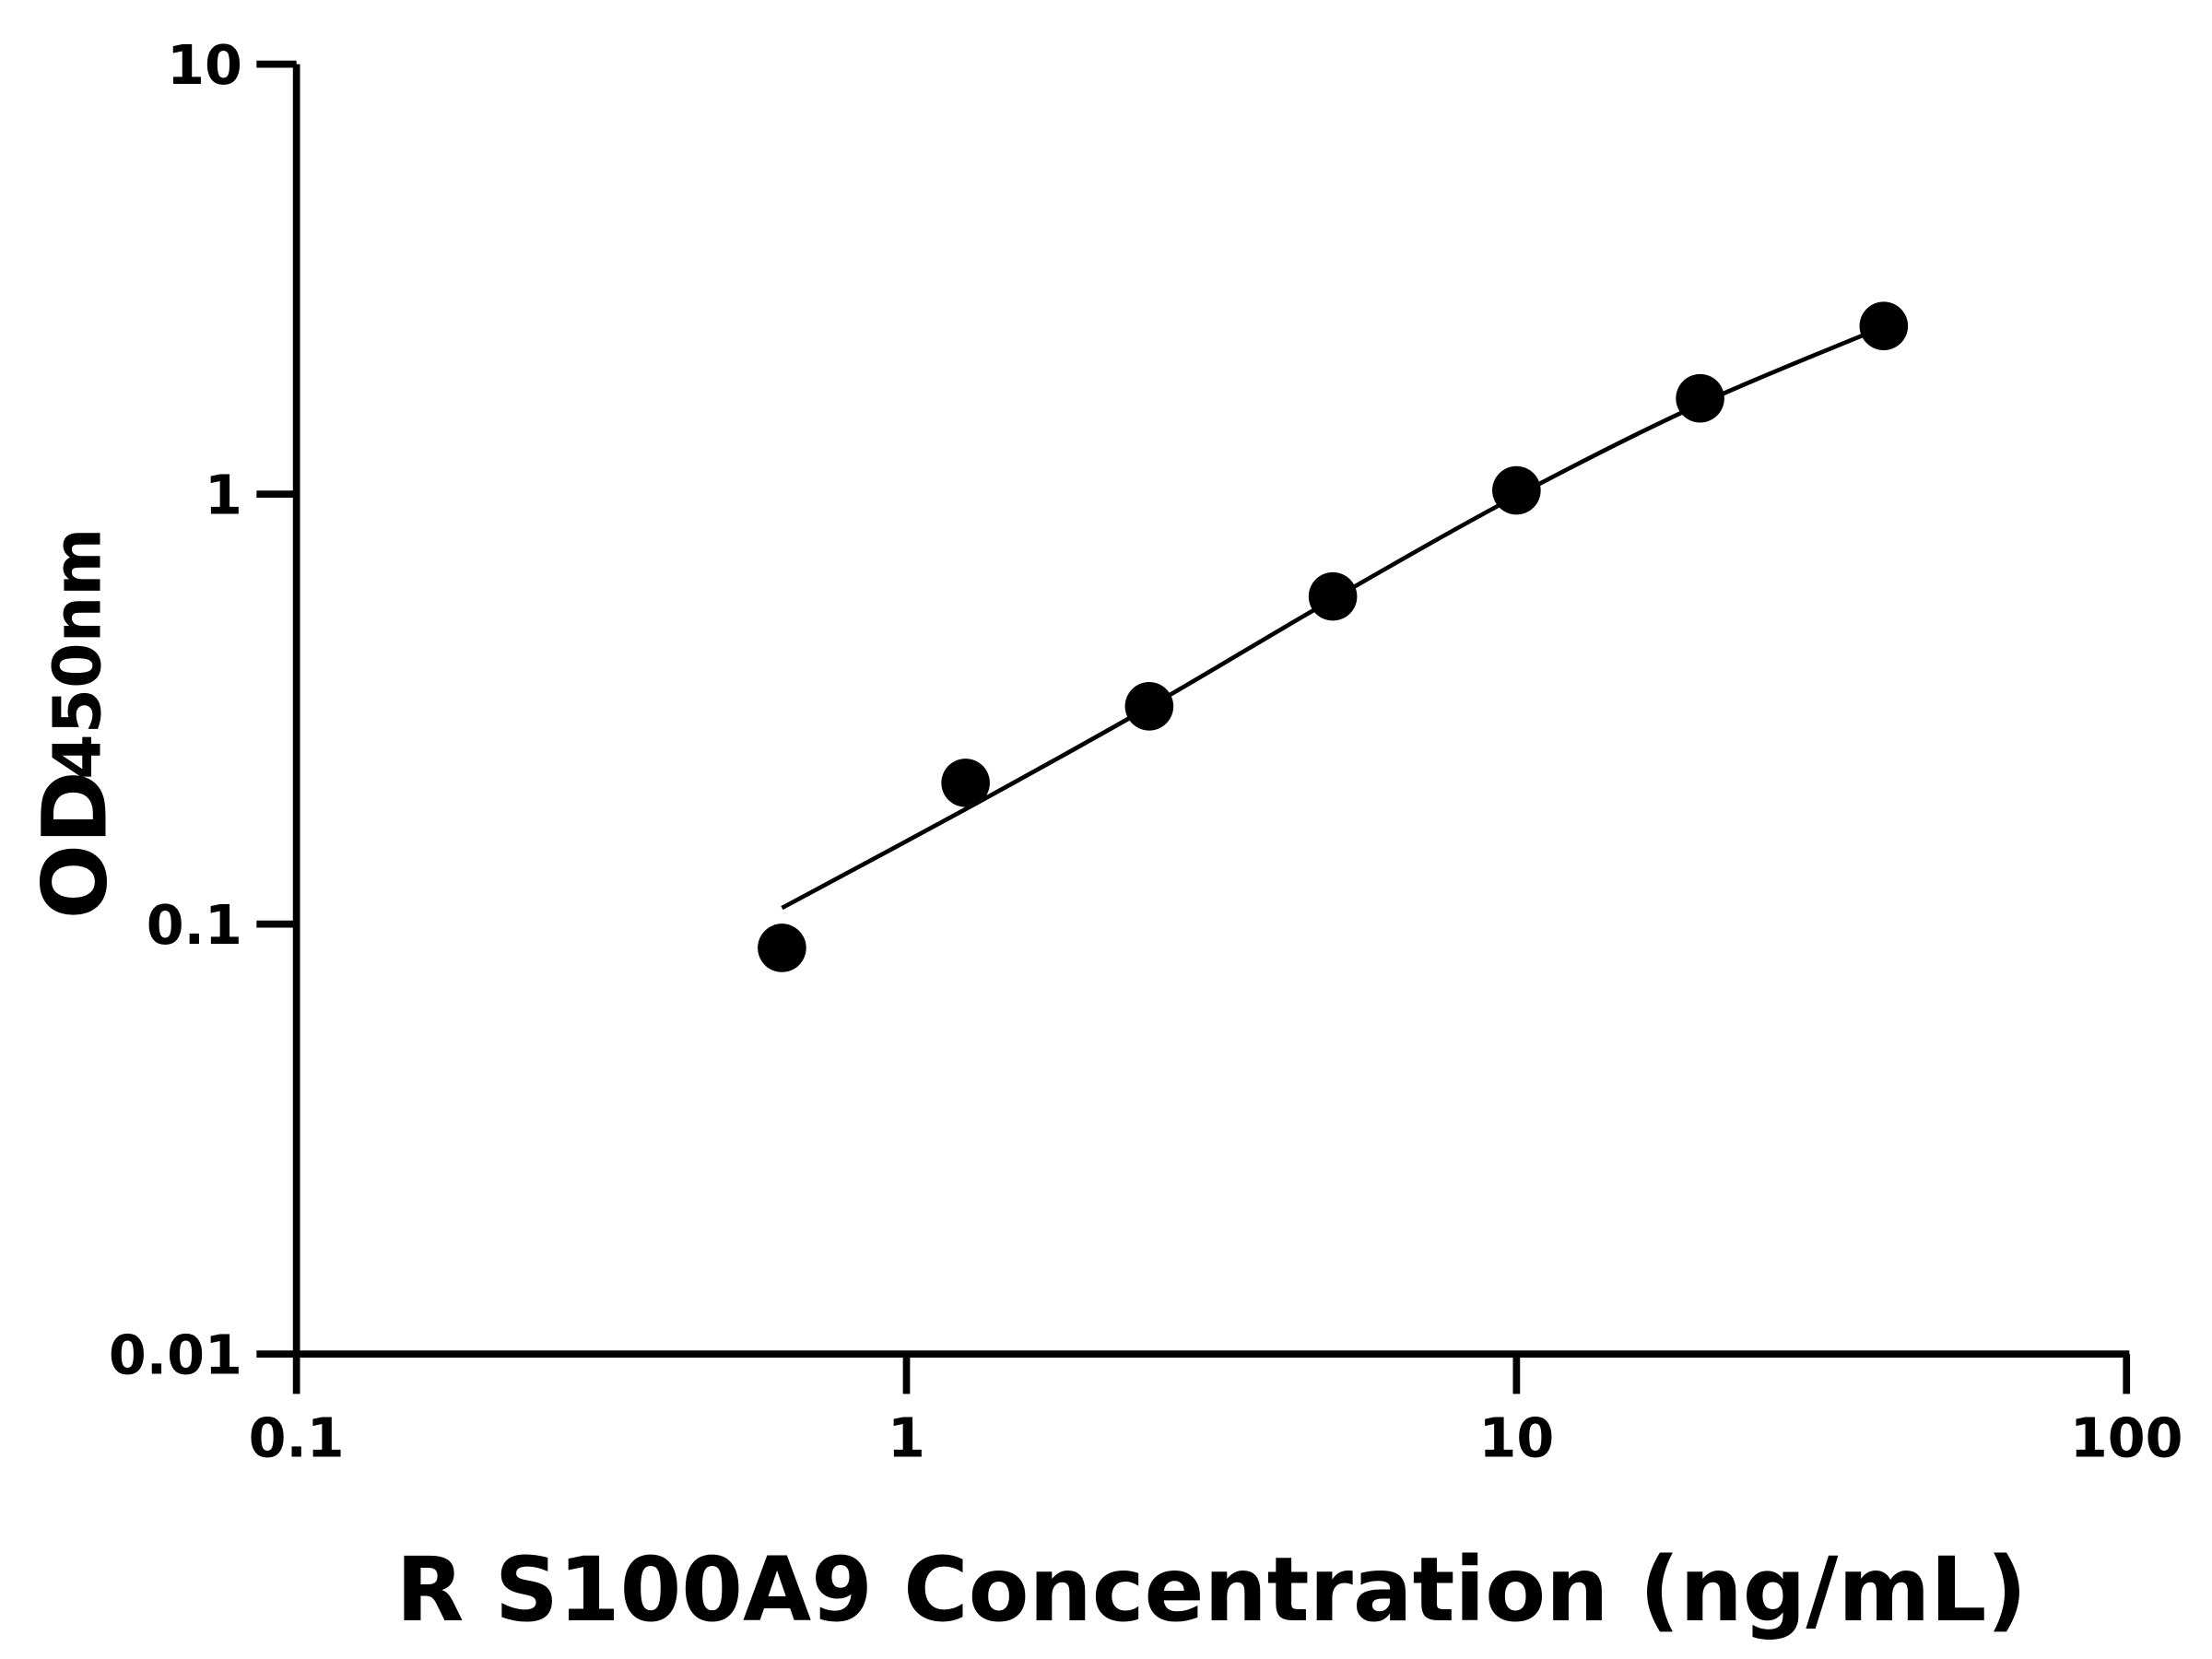 Image resolution: width=2212 pixels, height=1659 pixels. What do you see at coordinates (906, 1437) in the screenshot?
I see `x-tick-label: 1` at bounding box center [906, 1437].